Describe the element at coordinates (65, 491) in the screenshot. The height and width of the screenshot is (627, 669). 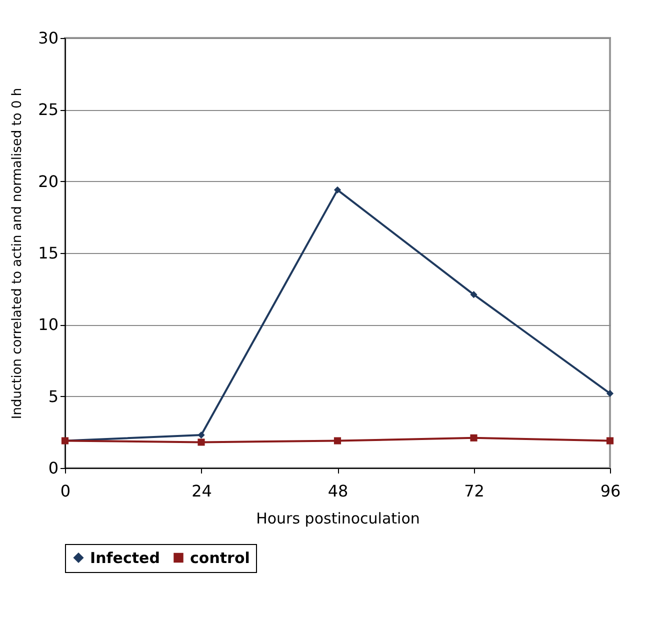
I see `x-tick-label: 0` at that location.